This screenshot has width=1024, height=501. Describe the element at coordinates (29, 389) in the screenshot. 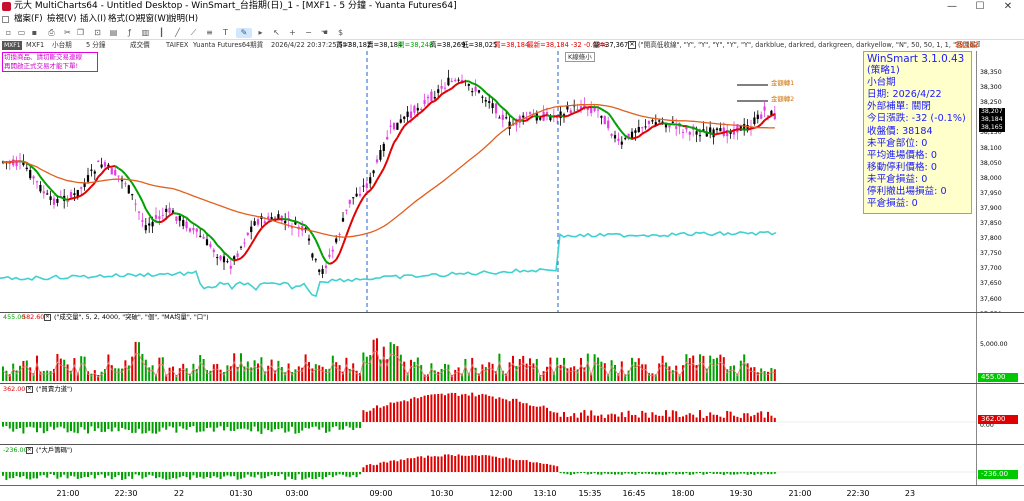

I see `force-close-icon: ✕` at that location.